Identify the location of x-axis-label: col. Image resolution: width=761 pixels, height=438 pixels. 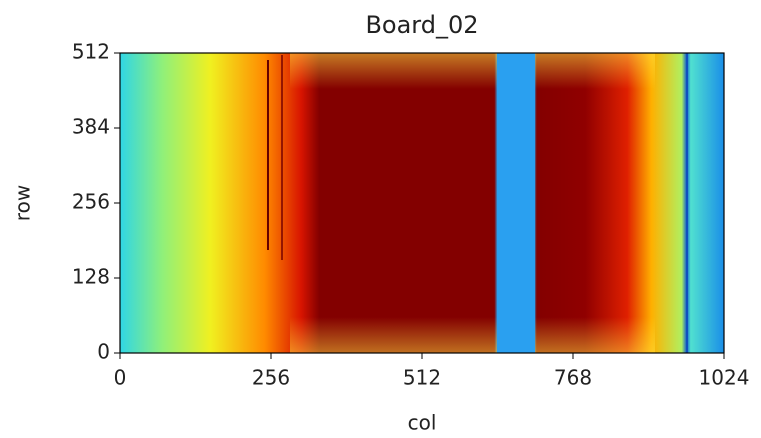
(422, 423).